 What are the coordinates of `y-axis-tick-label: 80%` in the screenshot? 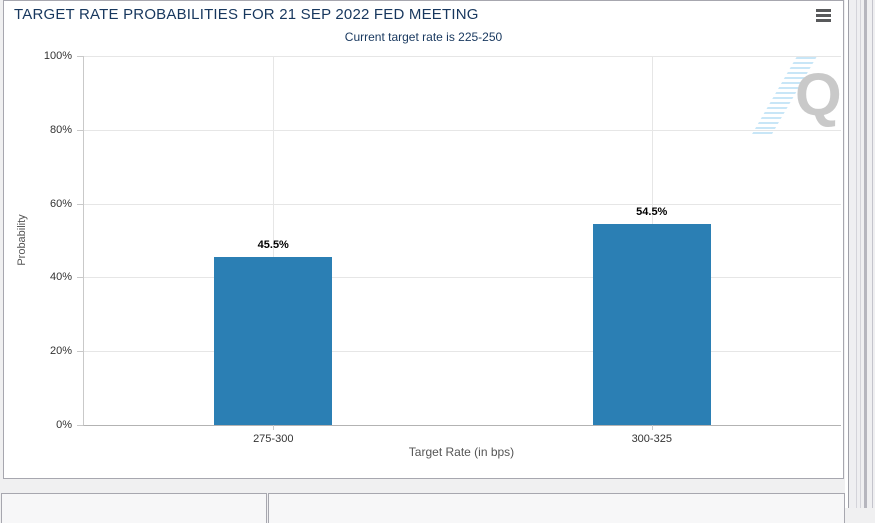 It's located at (60, 129).